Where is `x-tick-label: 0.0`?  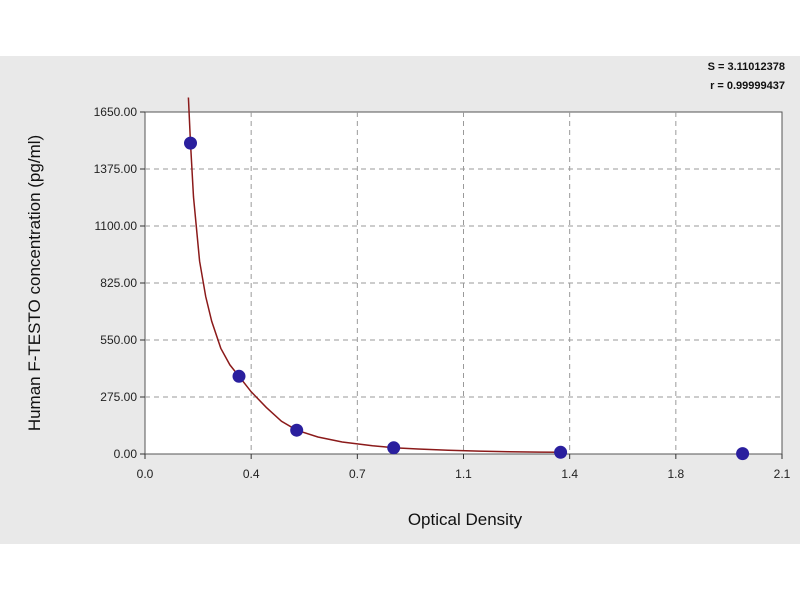 x-tick-label: 0.0 is located at coordinates (145, 474).